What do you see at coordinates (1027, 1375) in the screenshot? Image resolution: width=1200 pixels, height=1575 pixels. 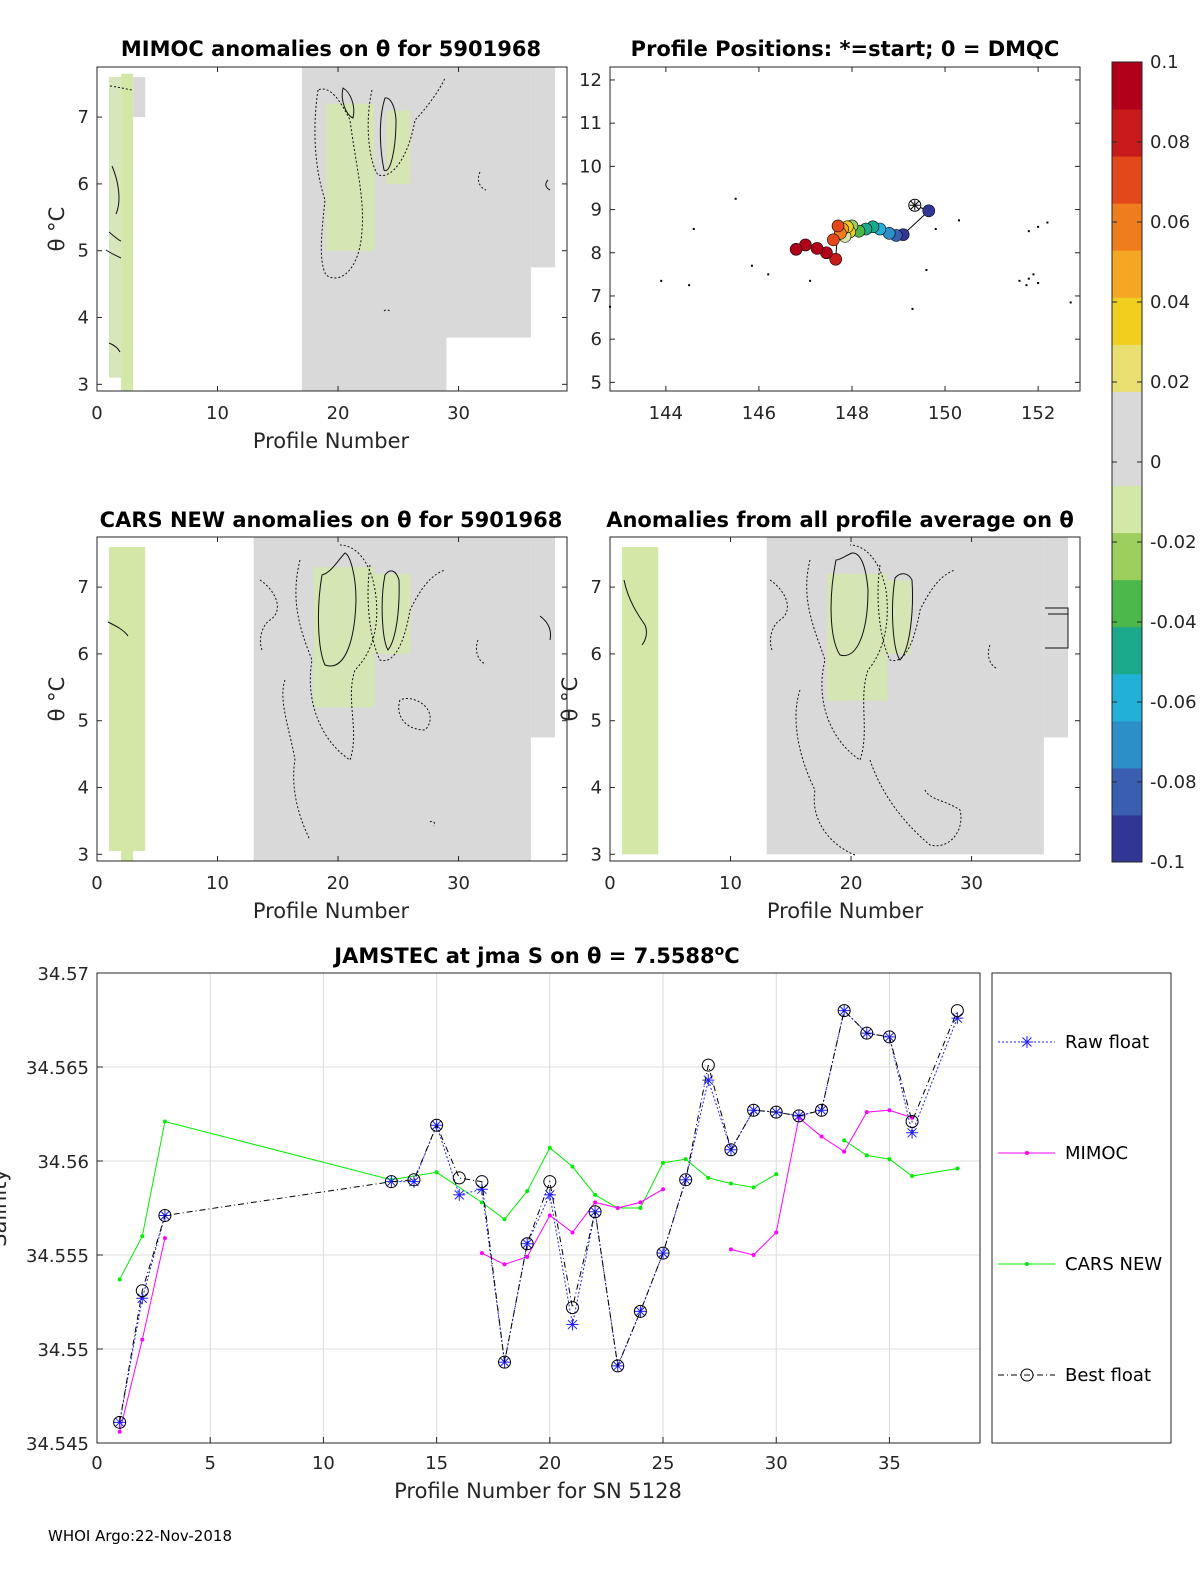 I see `legend-marker-best` at bounding box center [1027, 1375].